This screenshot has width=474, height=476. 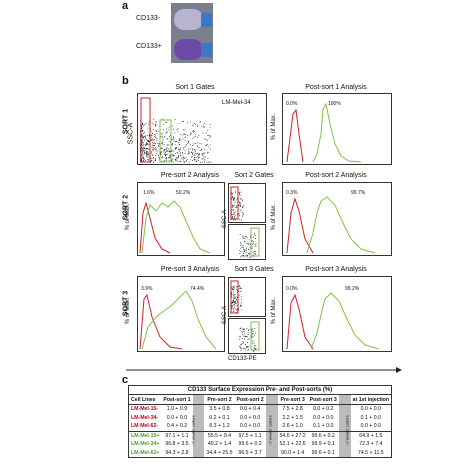 What do you see at coordinates (236, 103) in the screenshot?
I see `cell-line-label: LM-Mel-34` at bounding box center [236, 103].